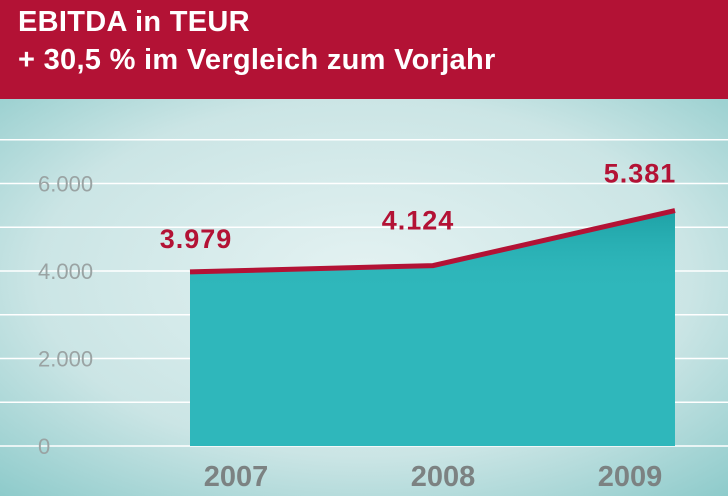 The image size is (728, 496). I want to click on y-tick-label: 0, so click(44, 446).